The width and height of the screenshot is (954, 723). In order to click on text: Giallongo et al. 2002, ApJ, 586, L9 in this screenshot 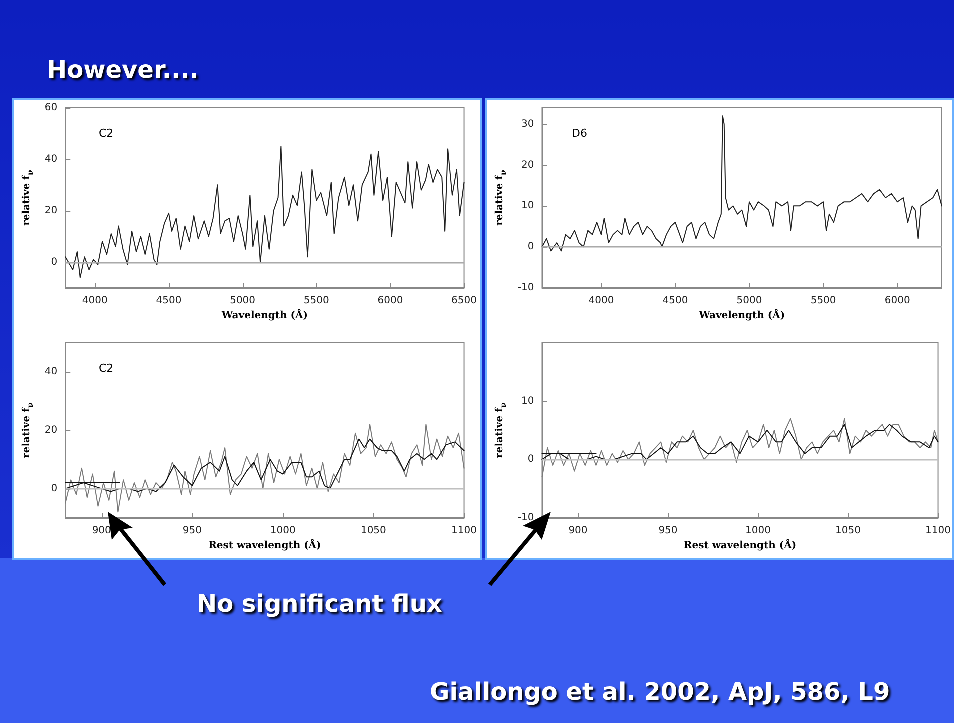, I will do `click(660, 692)`.